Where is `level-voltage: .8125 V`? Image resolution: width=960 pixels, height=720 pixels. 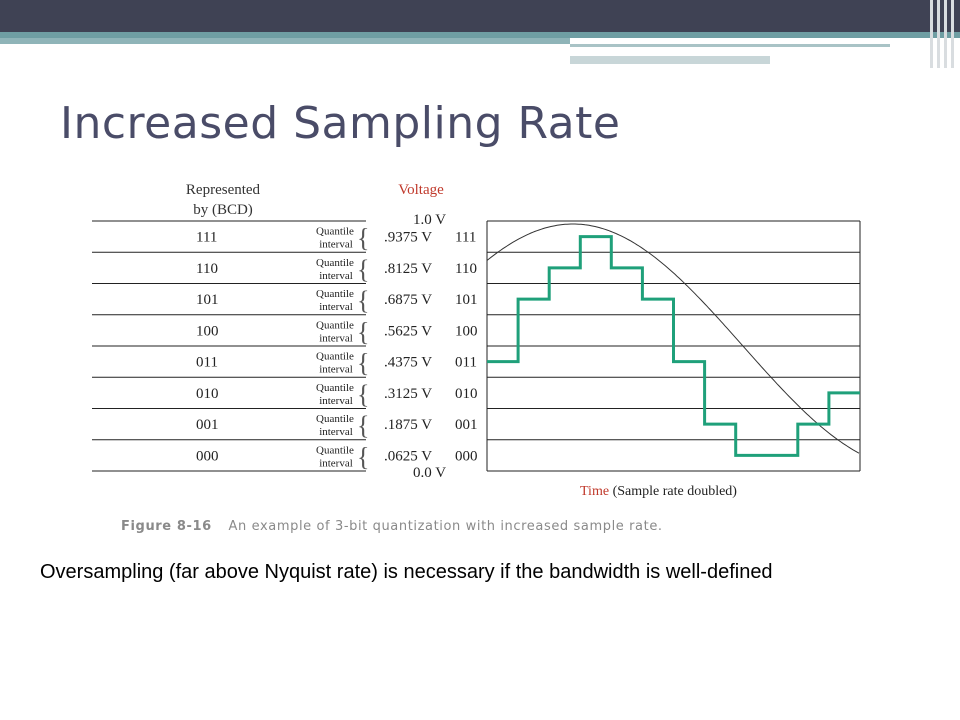 level-voltage: .8125 V is located at coordinates (408, 269).